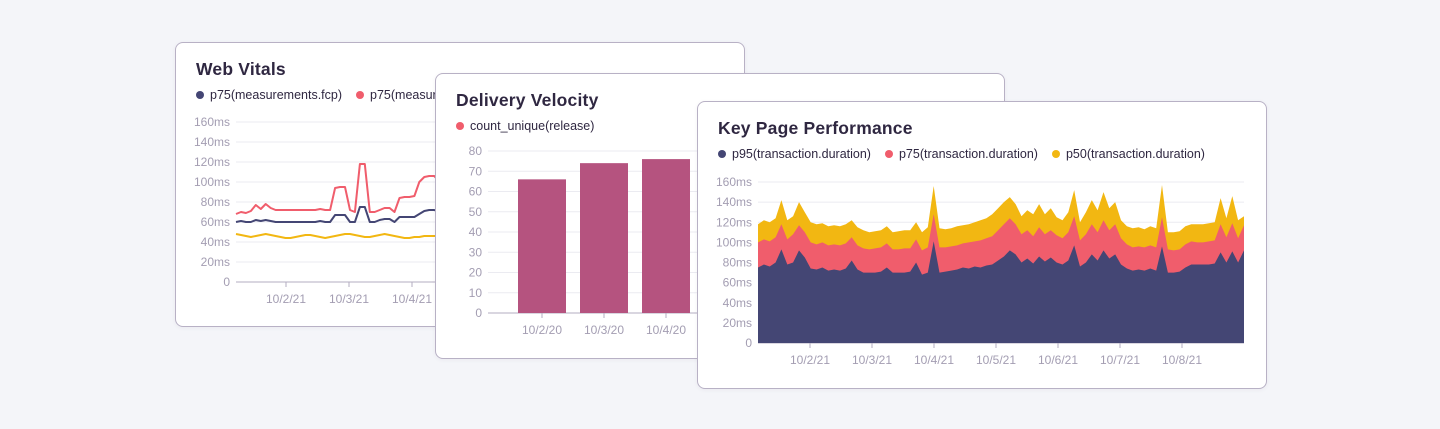 Image resolution: width=1440 pixels, height=429 pixels. Describe the element at coordinates (968, 154) in the screenshot. I see `legend-label: p75(transaction.duration)` at that location.